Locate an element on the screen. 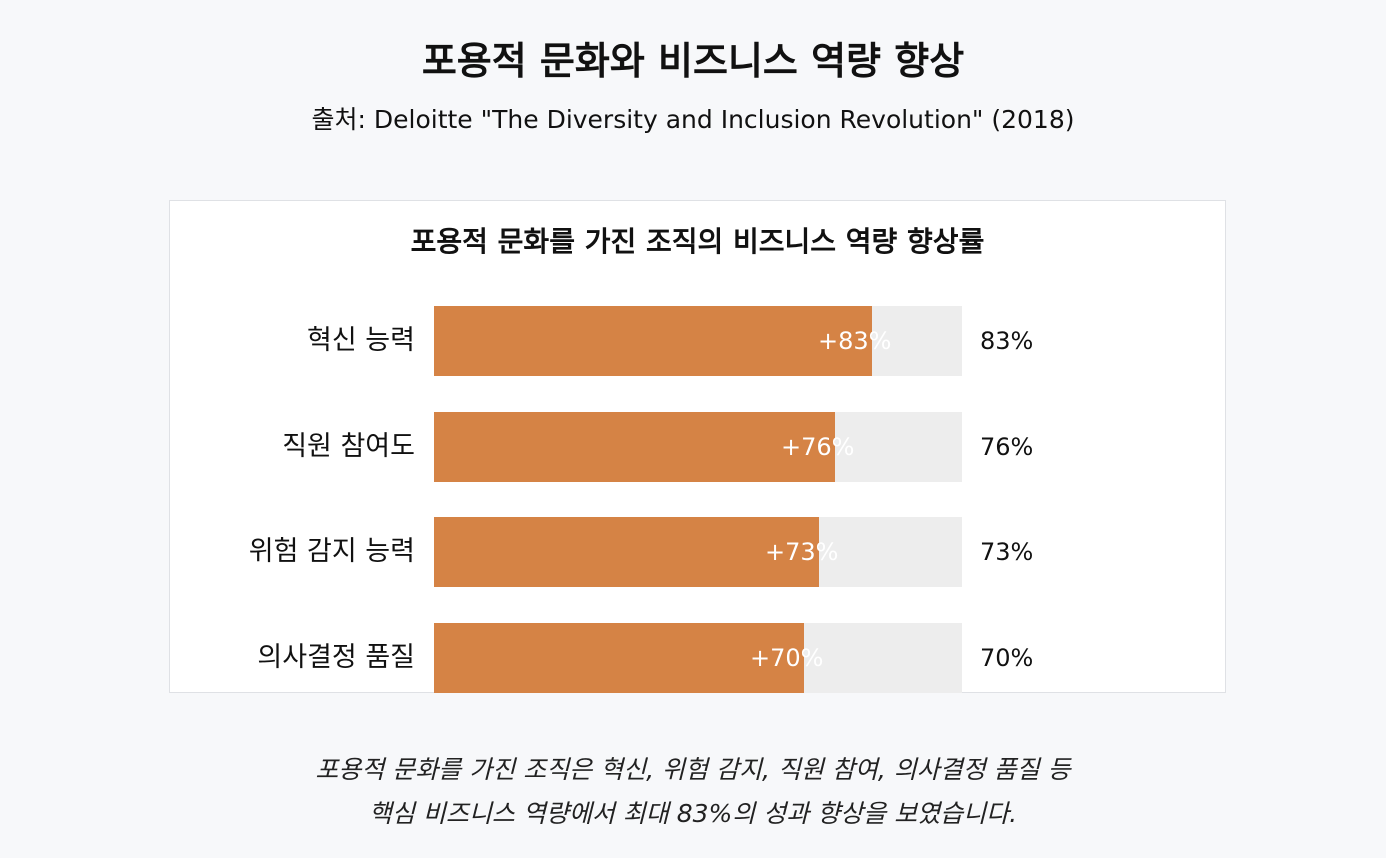 The width and height of the screenshot is (1386, 858). chart-title: 포용적 문화를 가진 조직의 비즈니스 역량 향상률 is located at coordinates (697, 241).